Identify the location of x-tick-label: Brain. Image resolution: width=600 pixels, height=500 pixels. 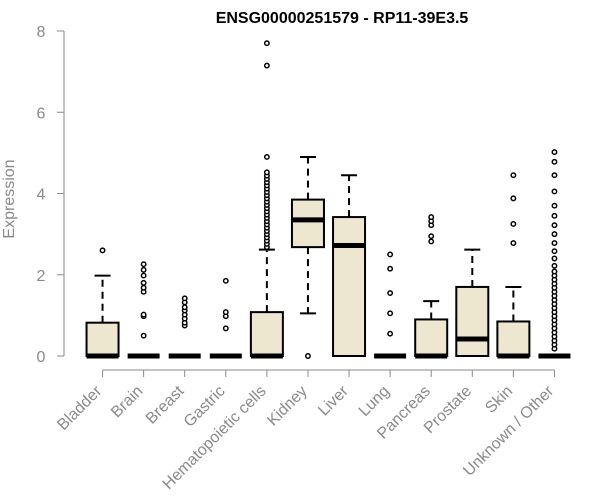
(127, 402).